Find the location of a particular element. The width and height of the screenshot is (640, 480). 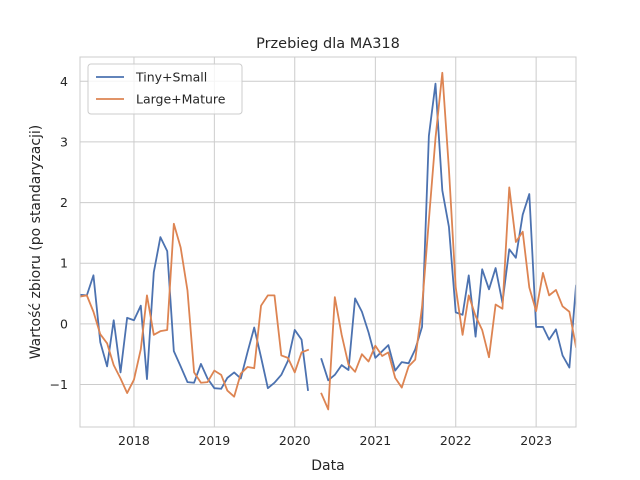

x-axis-label: Data is located at coordinates (327, 466).